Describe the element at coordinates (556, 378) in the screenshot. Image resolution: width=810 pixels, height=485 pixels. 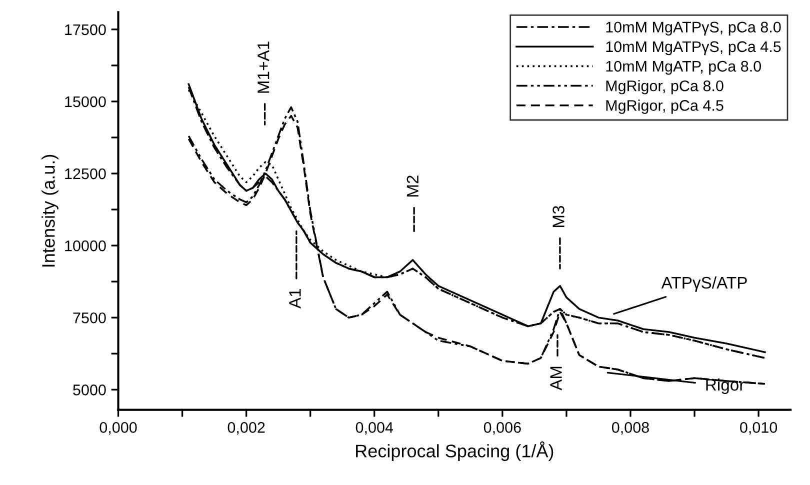
I see `annotation: AM` at that location.